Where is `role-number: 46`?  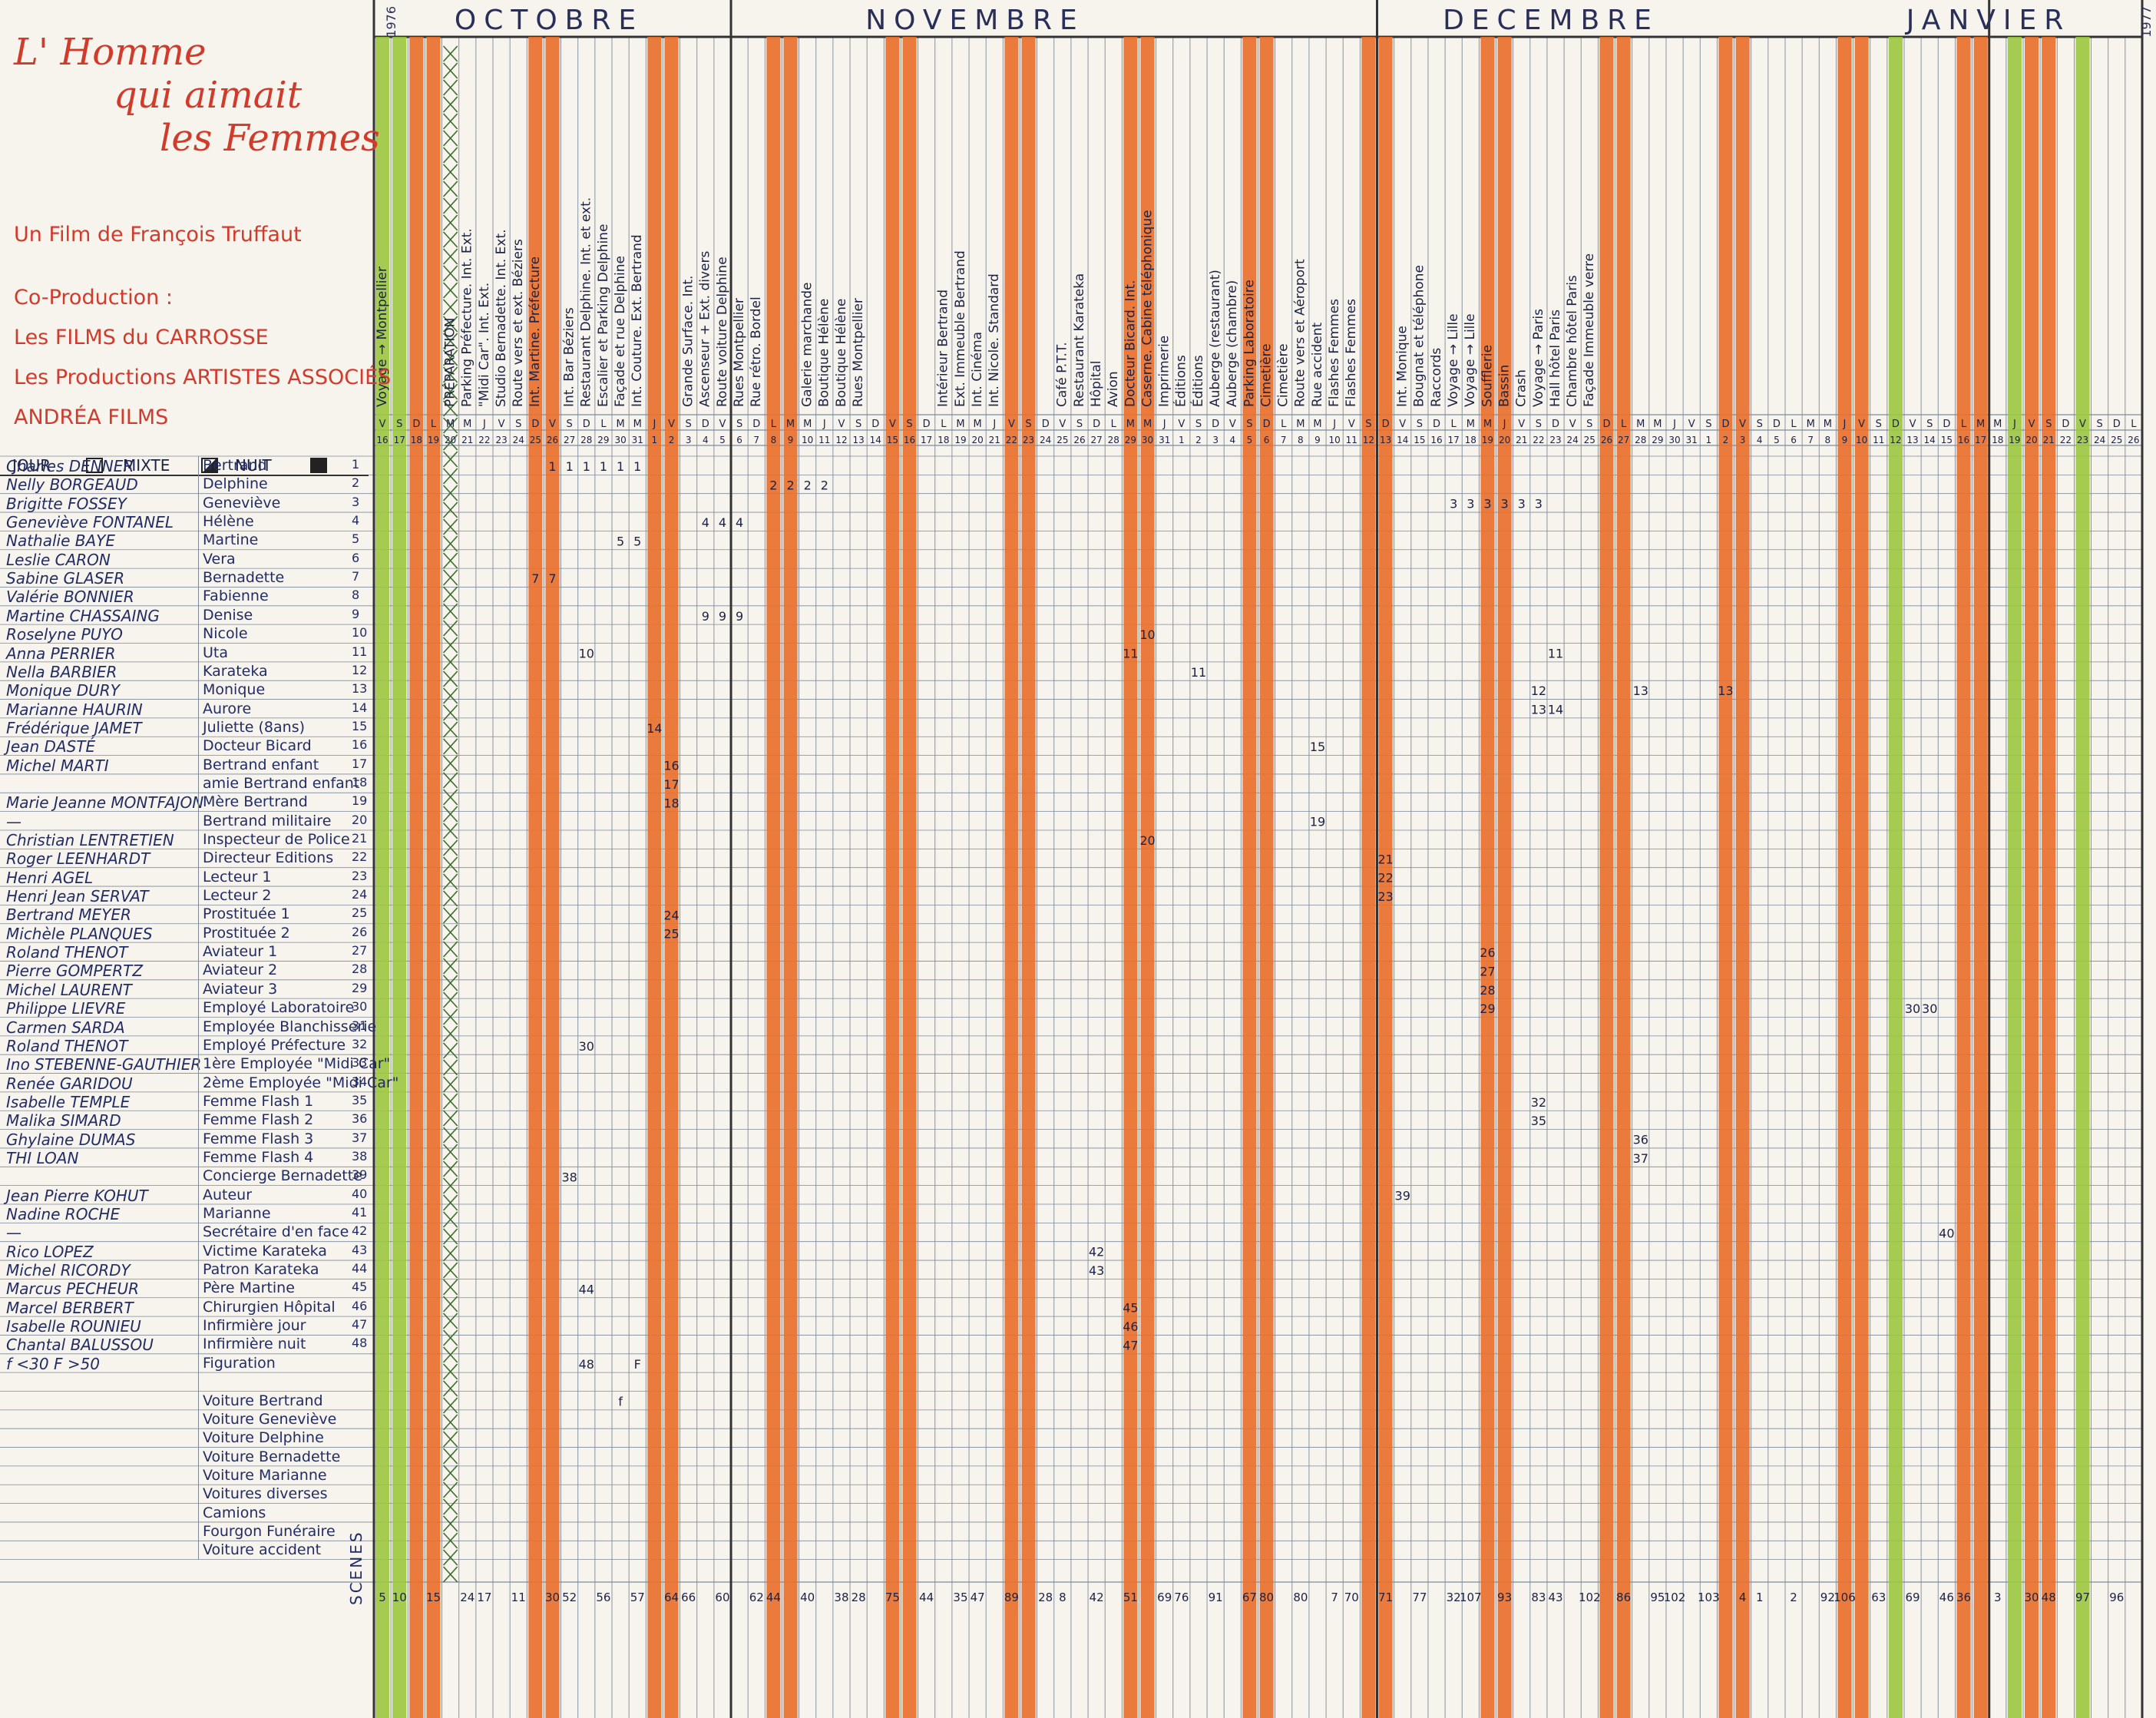
role-number: 46 is located at coordinates (360, 1305).